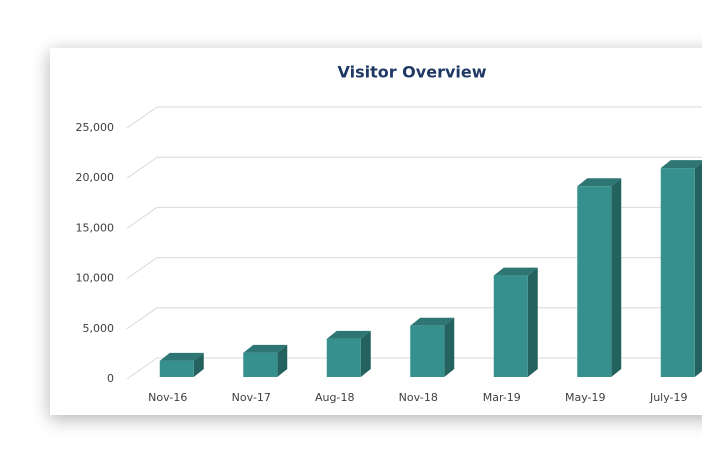 This screenshot has height=470, width=702. I want to click on x-tick-label: Nov-16, so click(167, 397).